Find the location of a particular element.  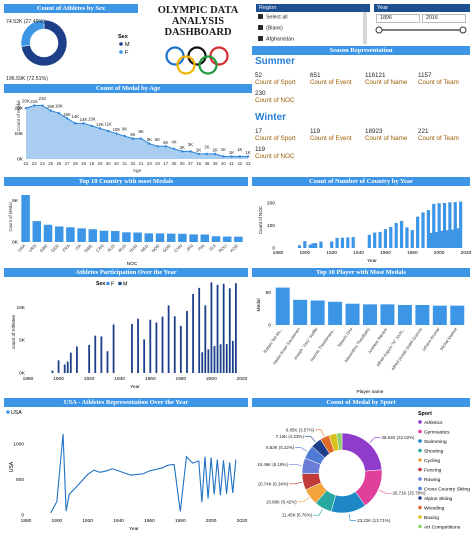

legend-item: Gymnastics is located at coordinates (437, 432).